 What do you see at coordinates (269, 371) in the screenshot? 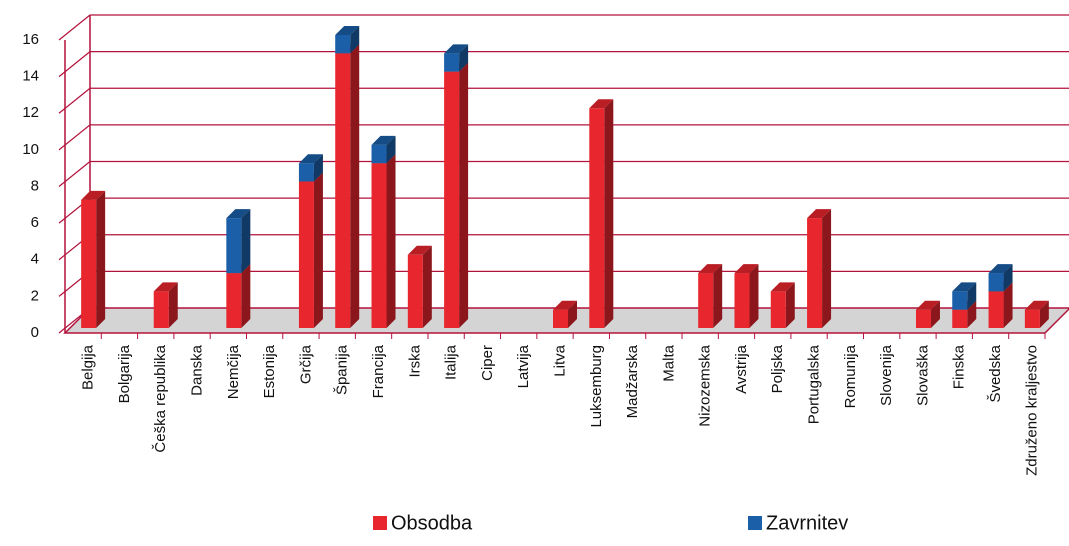
I see `x-tick-label: Estonija` at bounding box center [269, 371].